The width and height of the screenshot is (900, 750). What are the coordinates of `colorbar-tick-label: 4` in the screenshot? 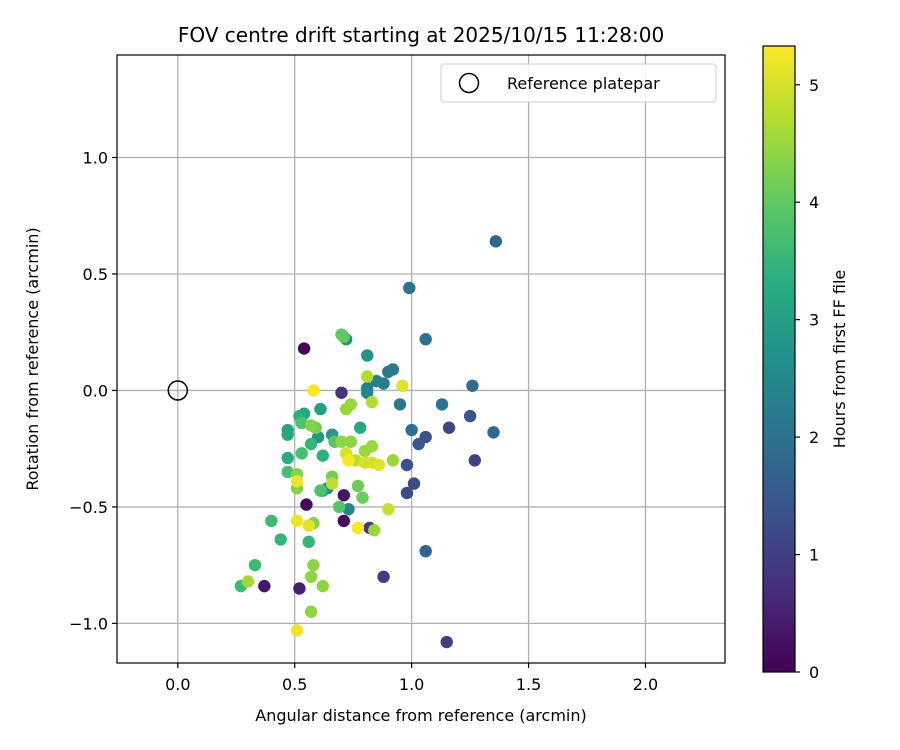 It's located at (814, 202).